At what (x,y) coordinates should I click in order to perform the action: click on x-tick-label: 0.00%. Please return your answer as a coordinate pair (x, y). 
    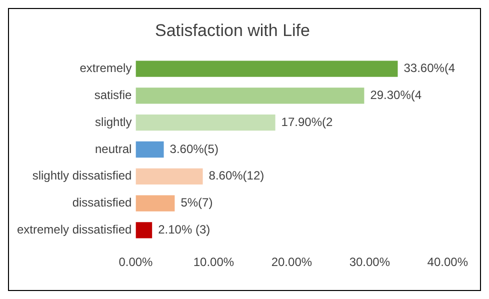
    Looking at the image, I should click on (136, 262).